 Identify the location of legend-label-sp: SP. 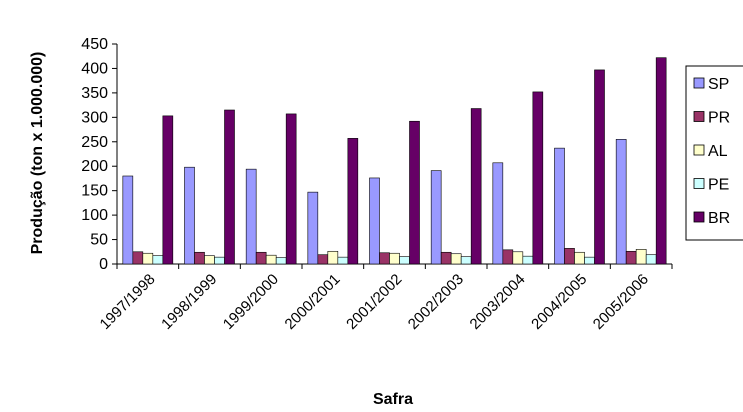
(718, 84).